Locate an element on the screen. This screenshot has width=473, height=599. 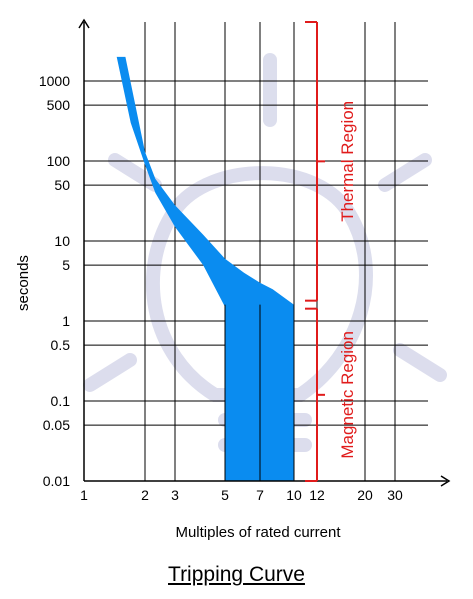
chart-title: Tripping Curve is located at coordinates (236, 574).